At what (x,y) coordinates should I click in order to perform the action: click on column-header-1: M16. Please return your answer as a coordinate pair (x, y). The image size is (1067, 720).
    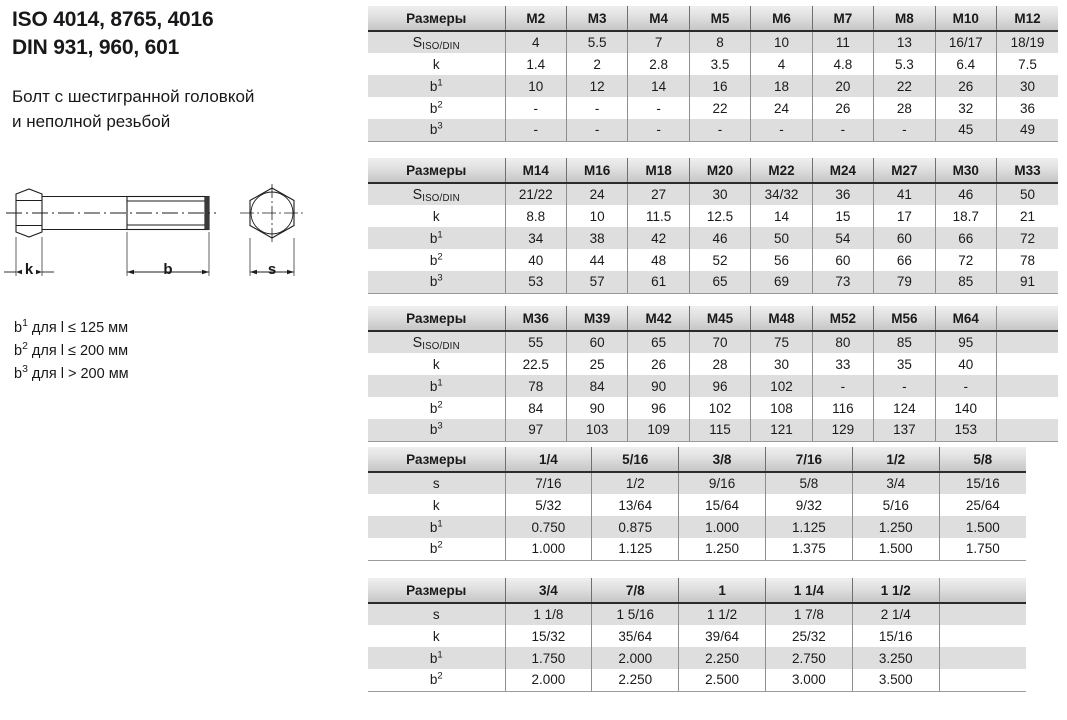
    Looking at the image, I should click on (596, 171).